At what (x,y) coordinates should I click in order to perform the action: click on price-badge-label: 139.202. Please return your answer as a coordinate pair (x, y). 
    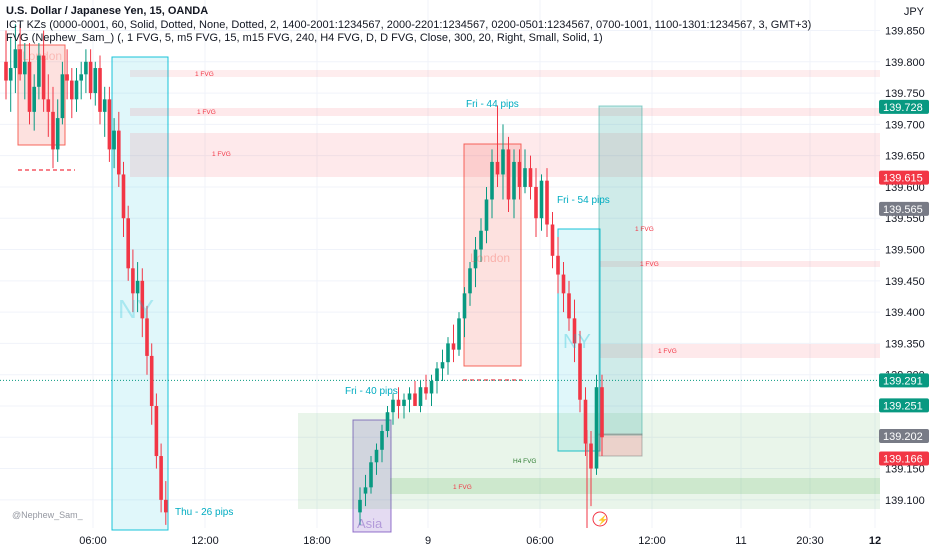
    Looking at the image, I should click on (903, 437).